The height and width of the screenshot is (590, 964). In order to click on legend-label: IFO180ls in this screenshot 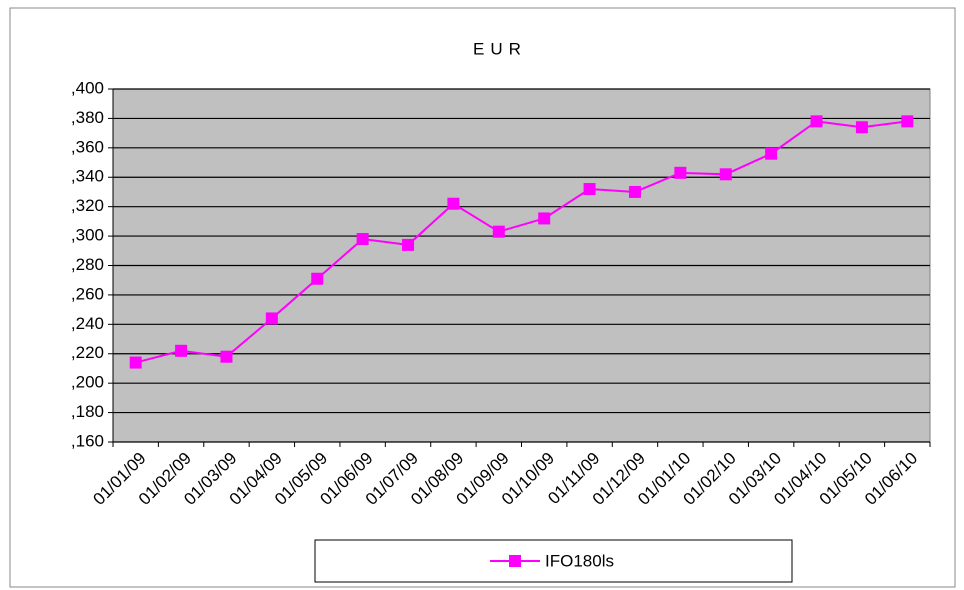, I will do `click(579, 560)`.